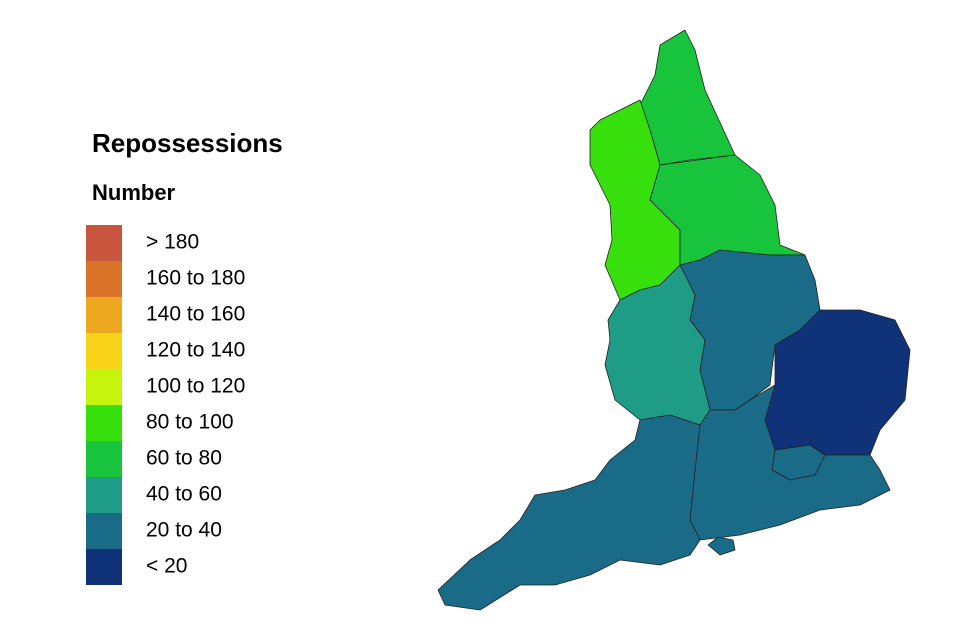 The width and height of the screenshot is (960, 640). I want to click on legend-label: < 20, so click(166, 566).